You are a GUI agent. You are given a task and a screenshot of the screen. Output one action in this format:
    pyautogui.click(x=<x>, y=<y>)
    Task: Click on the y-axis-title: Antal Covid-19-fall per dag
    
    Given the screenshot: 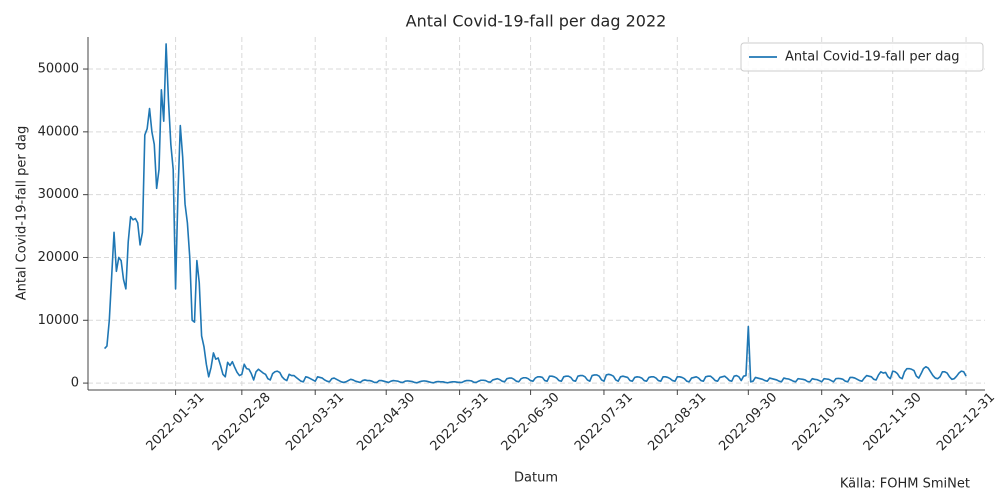 What is the action you would take?
    pyautogui.click(x=22, y=213)
    